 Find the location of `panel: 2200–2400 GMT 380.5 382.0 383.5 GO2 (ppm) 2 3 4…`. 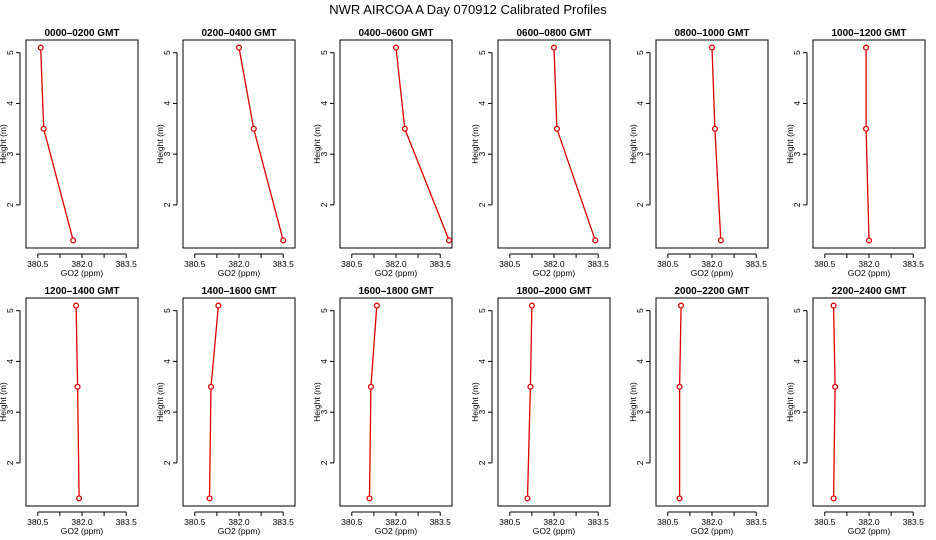

panel: 2200–2400 GMT 380.5 382.0 383.5 GO2 (ppm) 2 3 4… is located at coordinates (855, 411).